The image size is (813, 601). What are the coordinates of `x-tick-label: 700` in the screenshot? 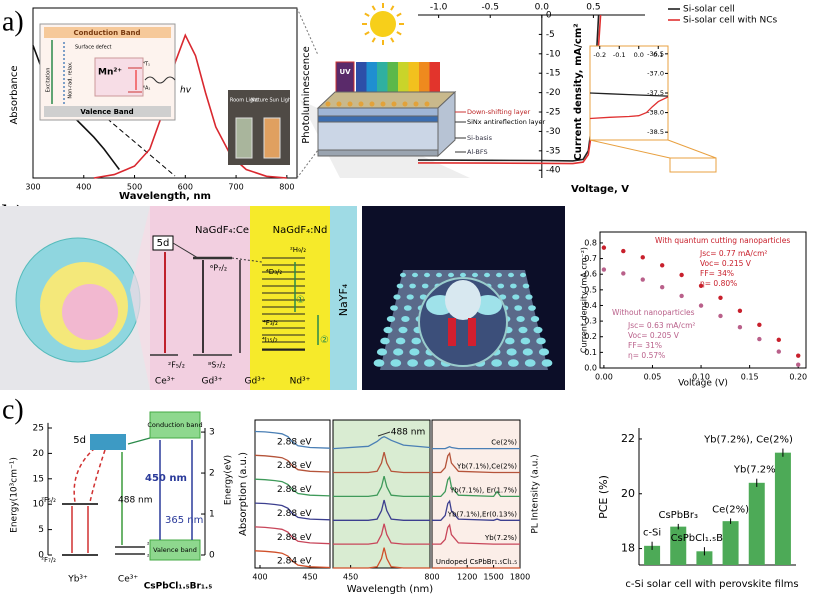 It's located at (235, 187).